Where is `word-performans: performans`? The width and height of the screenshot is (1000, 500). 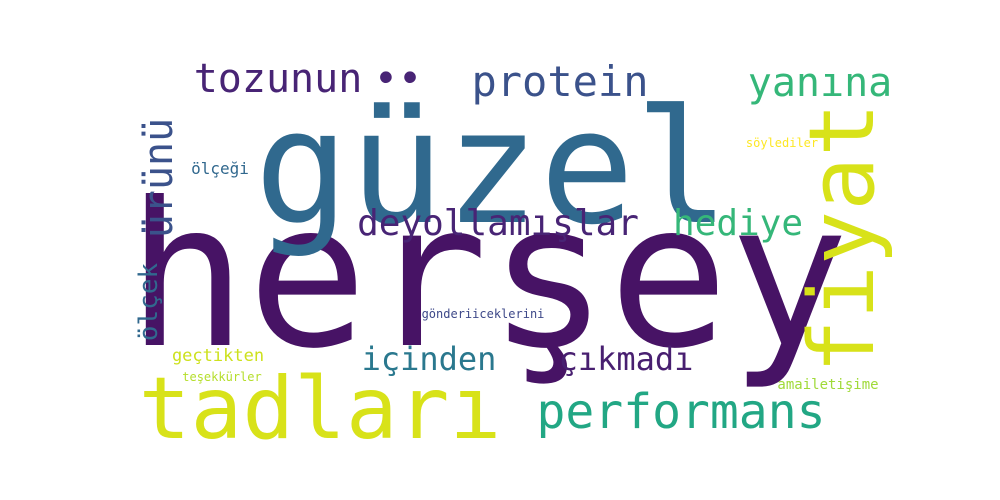 word-performans: performans is located at coordinates (681, 412).